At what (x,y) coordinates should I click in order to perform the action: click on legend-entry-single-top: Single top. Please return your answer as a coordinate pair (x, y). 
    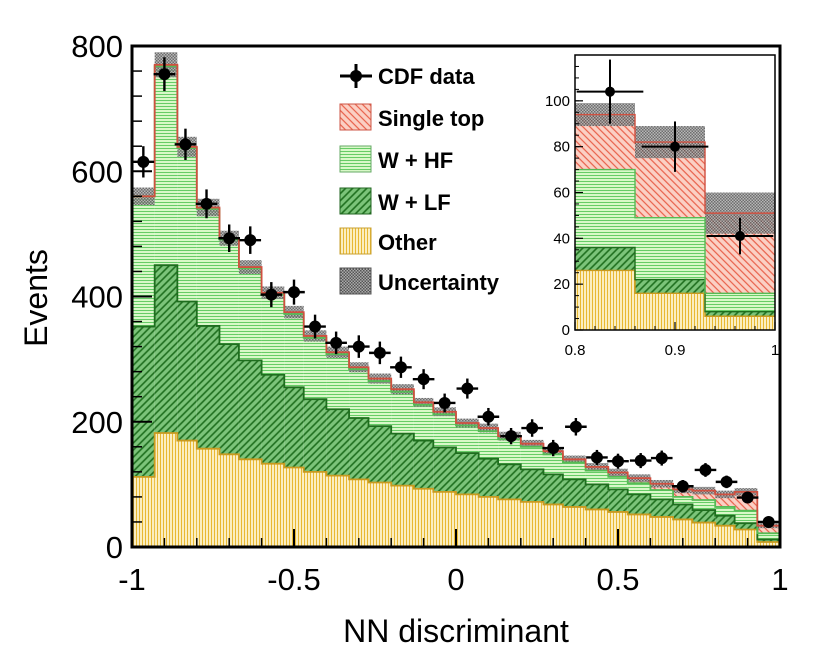
    Looking at the image, I should click on (411, 117).